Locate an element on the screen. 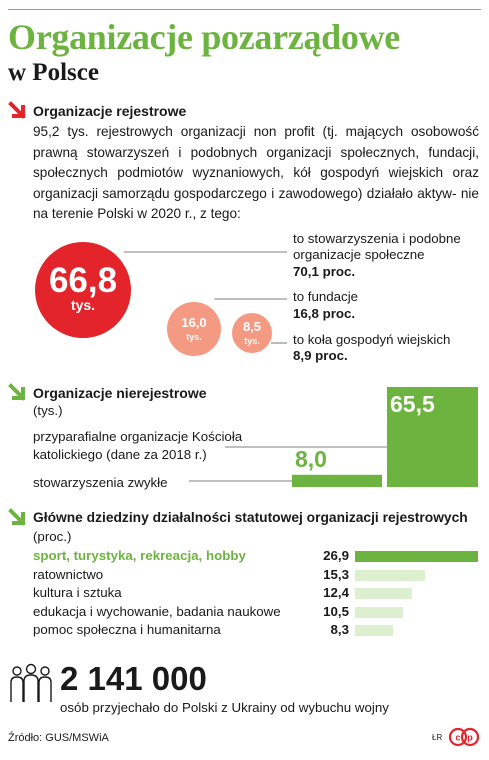  page-title: Organizacje pozarządowe is located at coordinates (204, 37).